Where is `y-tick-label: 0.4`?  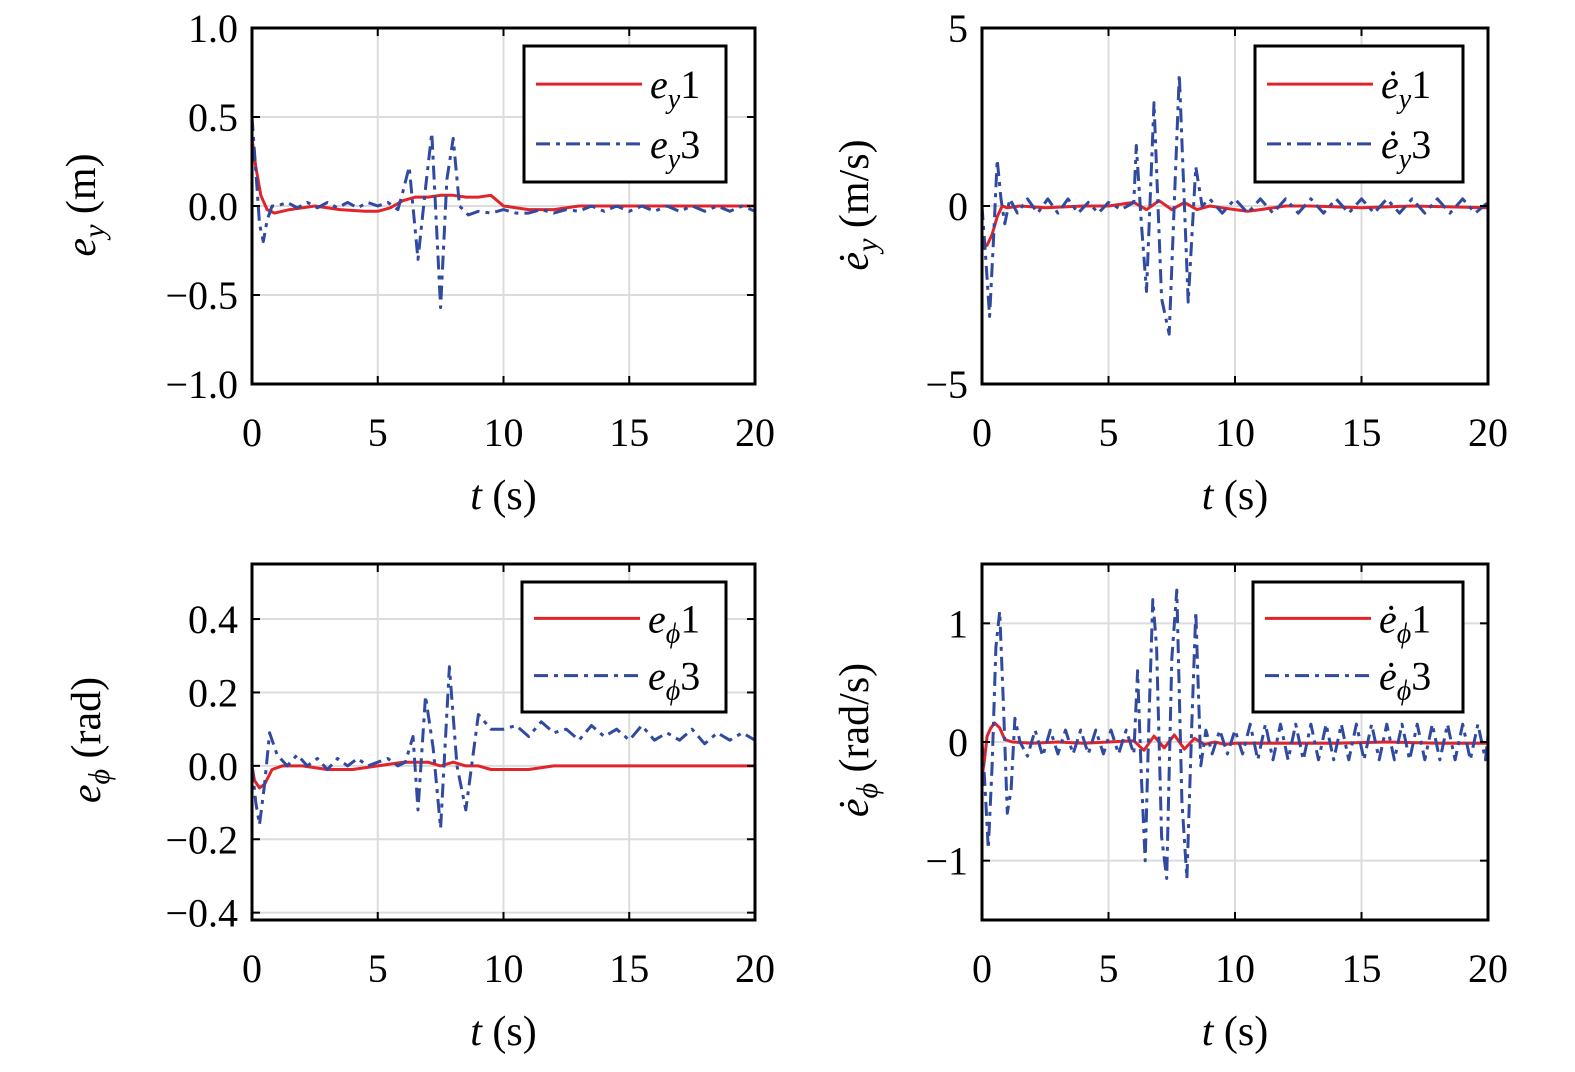 y-tick-label: 0.4 is located at coordinates (213, 619).